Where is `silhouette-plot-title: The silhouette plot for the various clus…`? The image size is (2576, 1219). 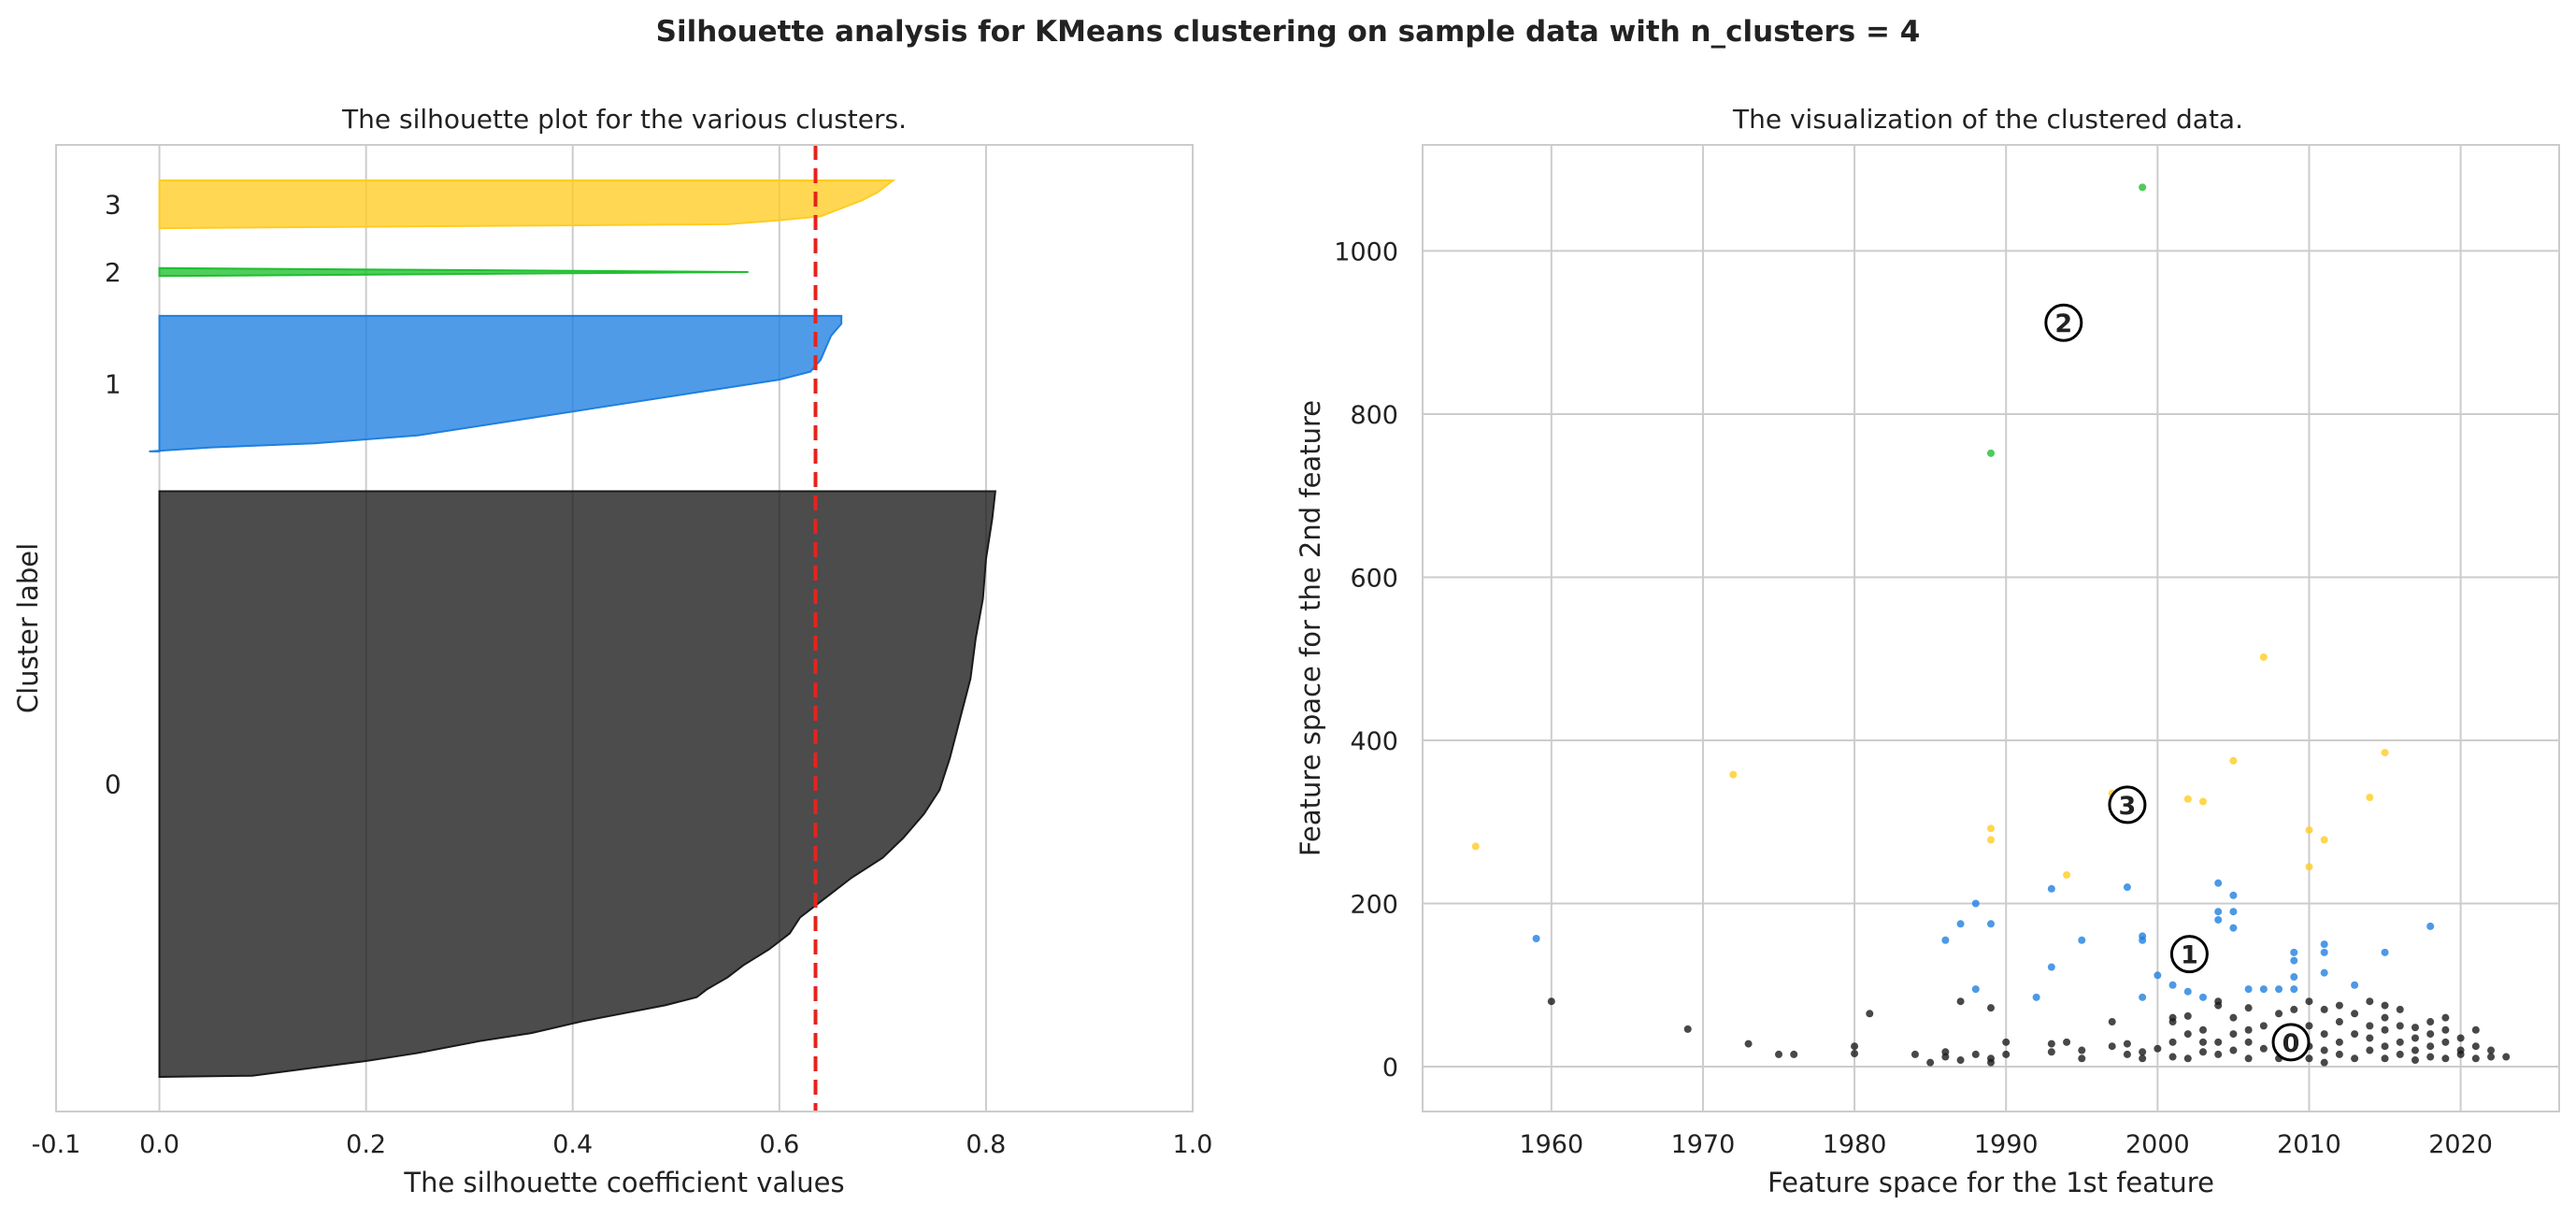
silhouette-plot-title: The silhouette plot for the various clus… is located at coordinates (624, 119).